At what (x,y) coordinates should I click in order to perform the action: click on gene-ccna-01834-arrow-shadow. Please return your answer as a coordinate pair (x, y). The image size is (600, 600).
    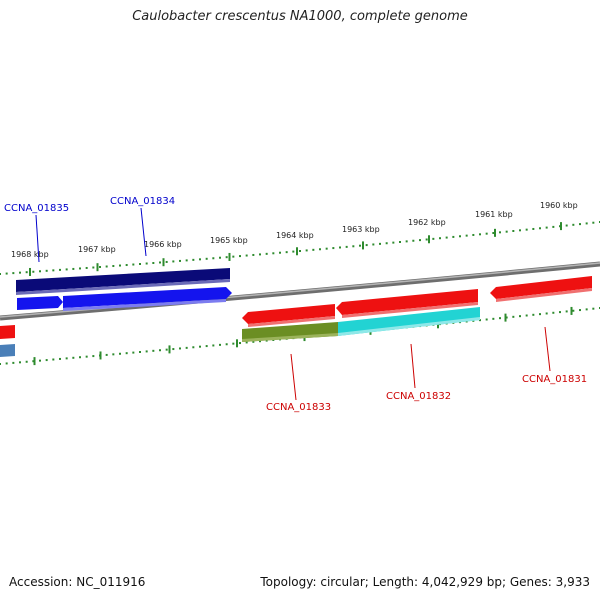
    Looking at the image, I should click on (144, 305).